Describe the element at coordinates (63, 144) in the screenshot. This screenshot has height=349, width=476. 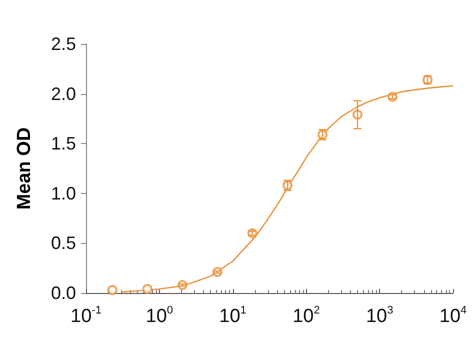
I see `y-tick-label: 1.5` at that location.